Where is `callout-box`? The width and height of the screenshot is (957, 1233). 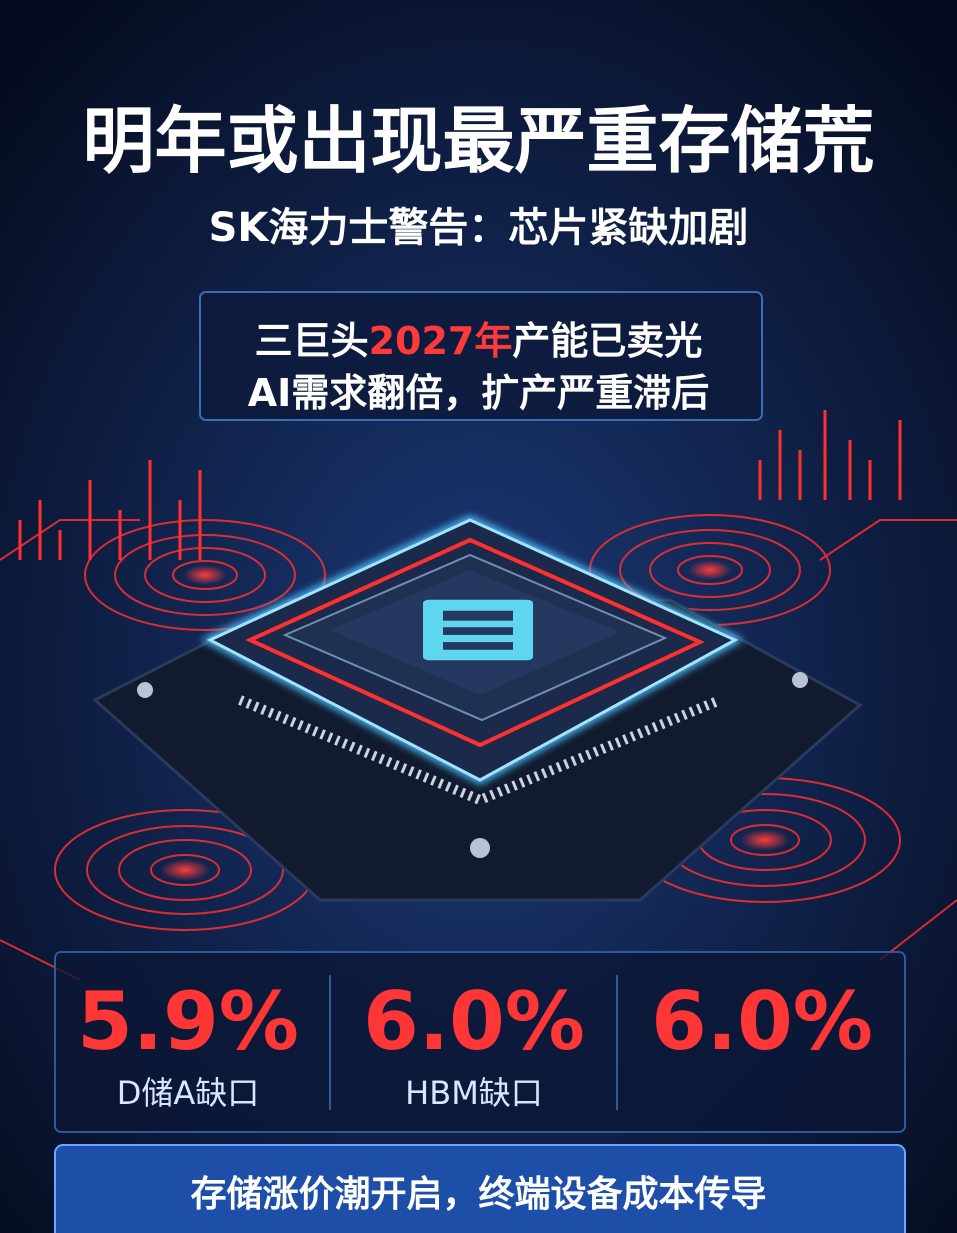 callout-box is located at coordinates (481, 356).